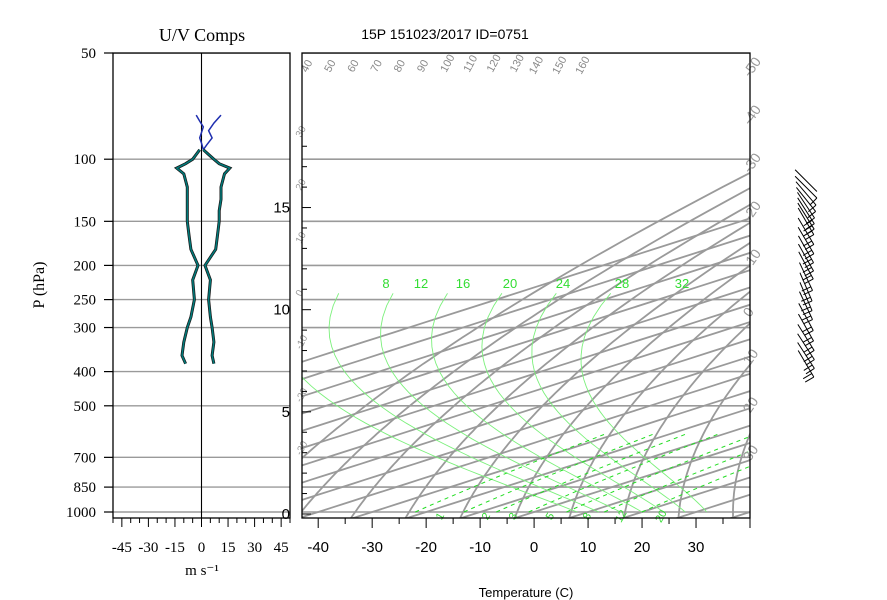 The image size is (887, 600). I want to click on moist-adiabat-label: 8, so click(385, 283).